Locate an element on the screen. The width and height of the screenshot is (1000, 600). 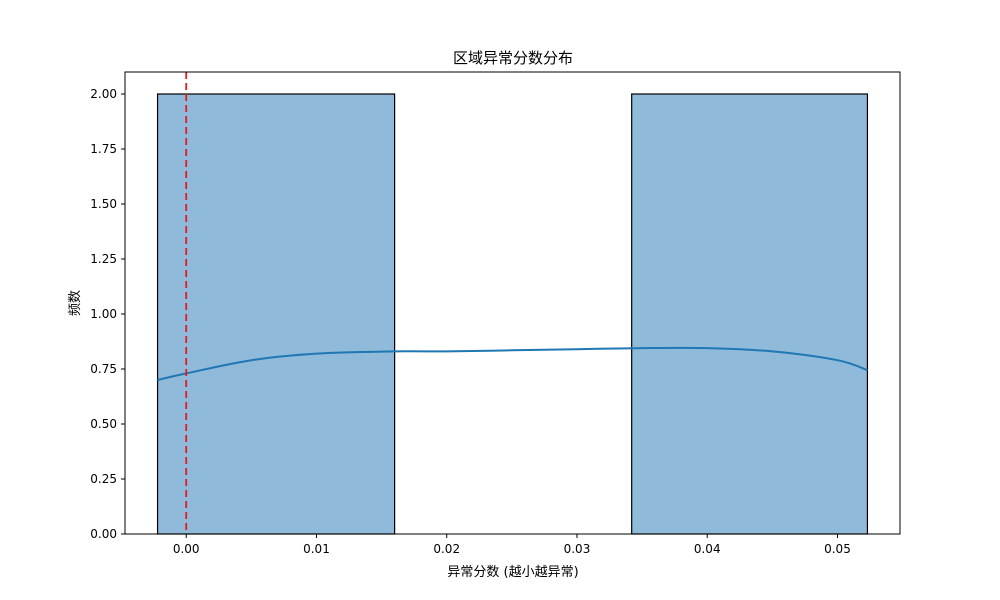
y-axis-ticks: 0.00 0.25 0.50 0.75 1.00 1.25 1.50 1.75 2.00 is located at coordinates (107, 314).